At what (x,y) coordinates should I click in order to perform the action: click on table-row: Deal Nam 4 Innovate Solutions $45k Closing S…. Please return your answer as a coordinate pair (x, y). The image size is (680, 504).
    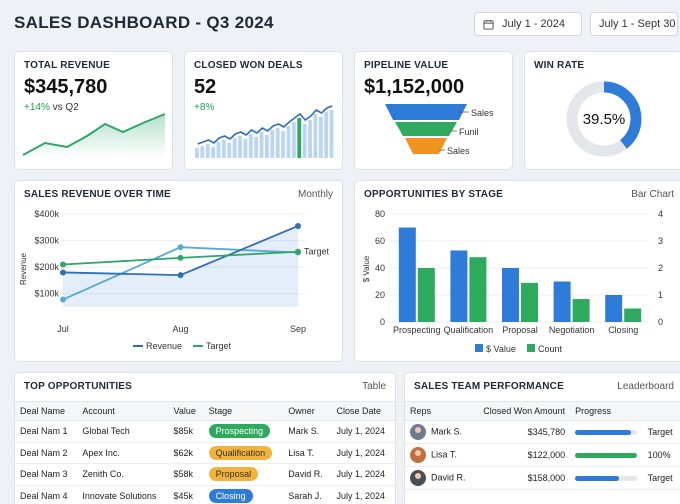
    Looking at the image, I should click on (205, 494).